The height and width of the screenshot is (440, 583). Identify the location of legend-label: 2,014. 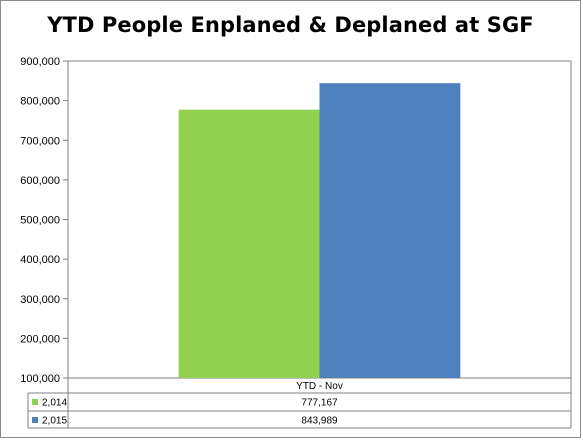
(54, 403).